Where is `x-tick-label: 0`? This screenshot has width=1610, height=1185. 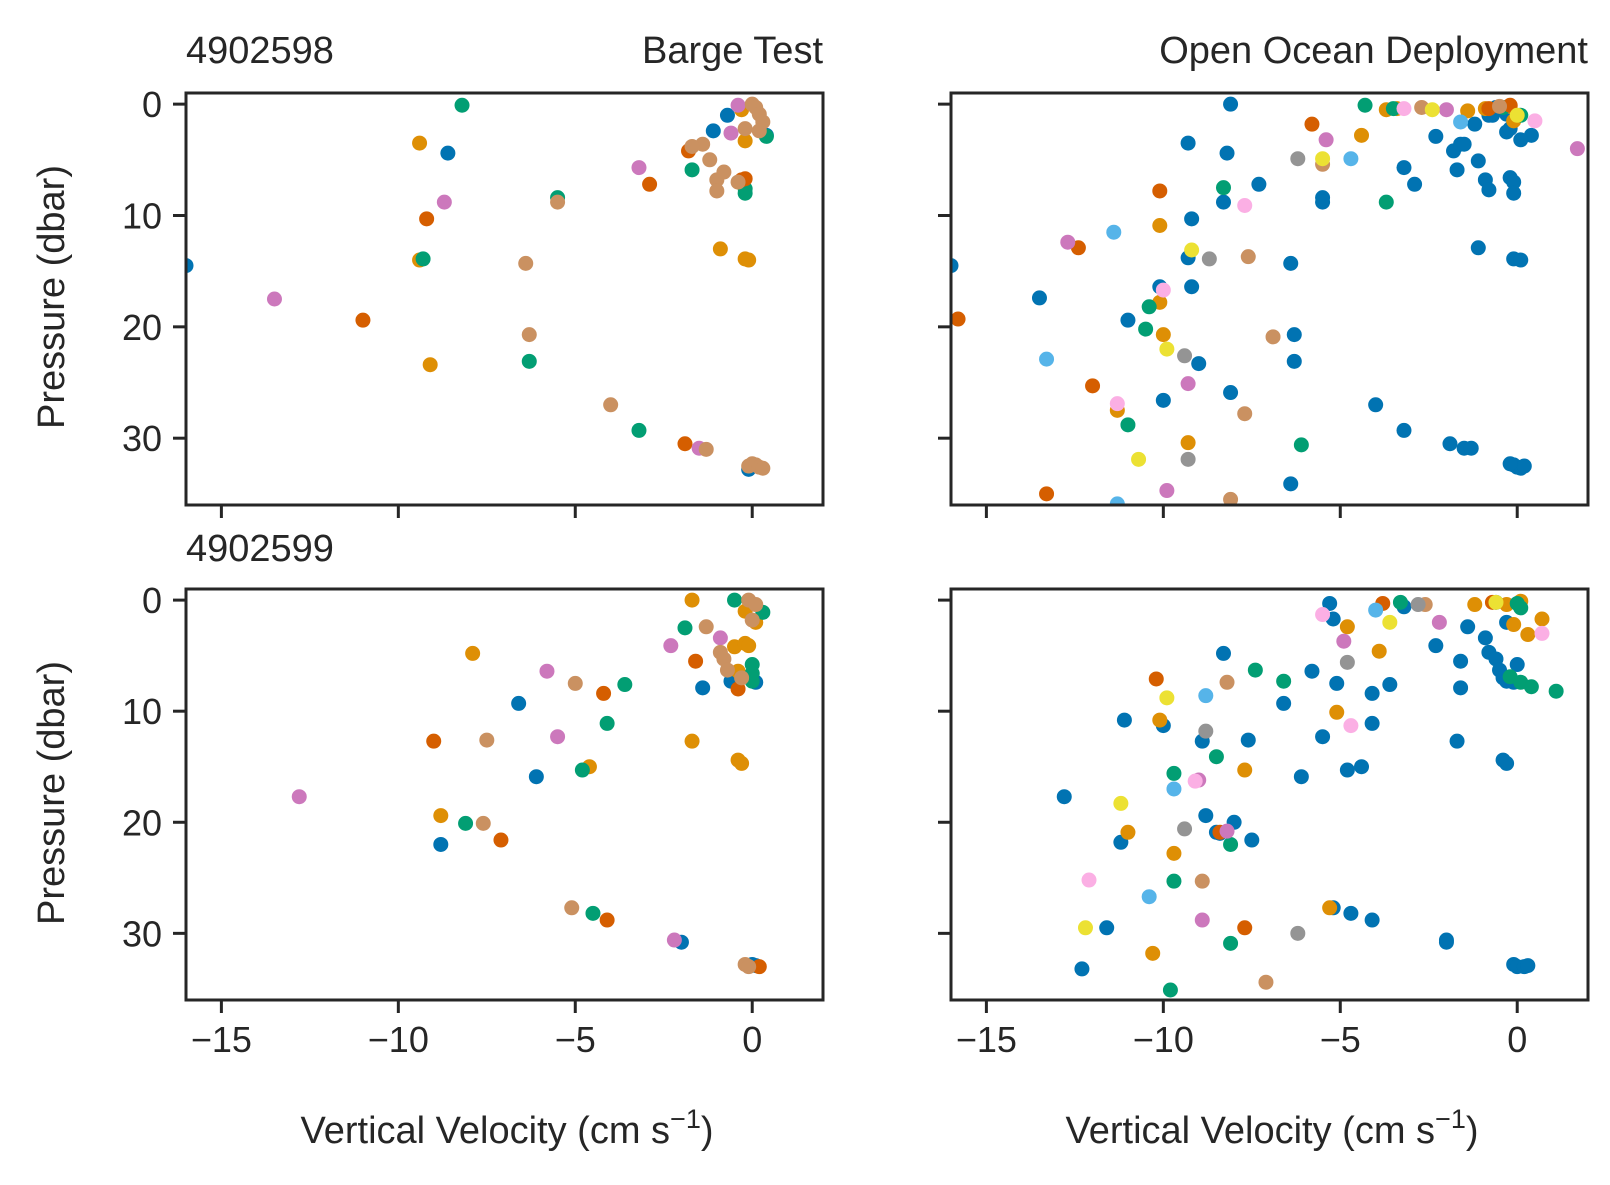 x-tick-label: 0 is located at coordinates (752, 1039).